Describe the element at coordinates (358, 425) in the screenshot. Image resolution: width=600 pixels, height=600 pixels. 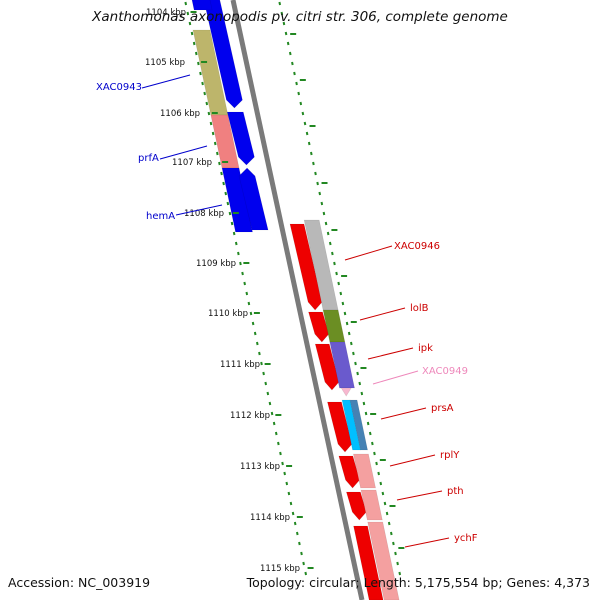
I see `cog-bar-prsa-steel` at that location.